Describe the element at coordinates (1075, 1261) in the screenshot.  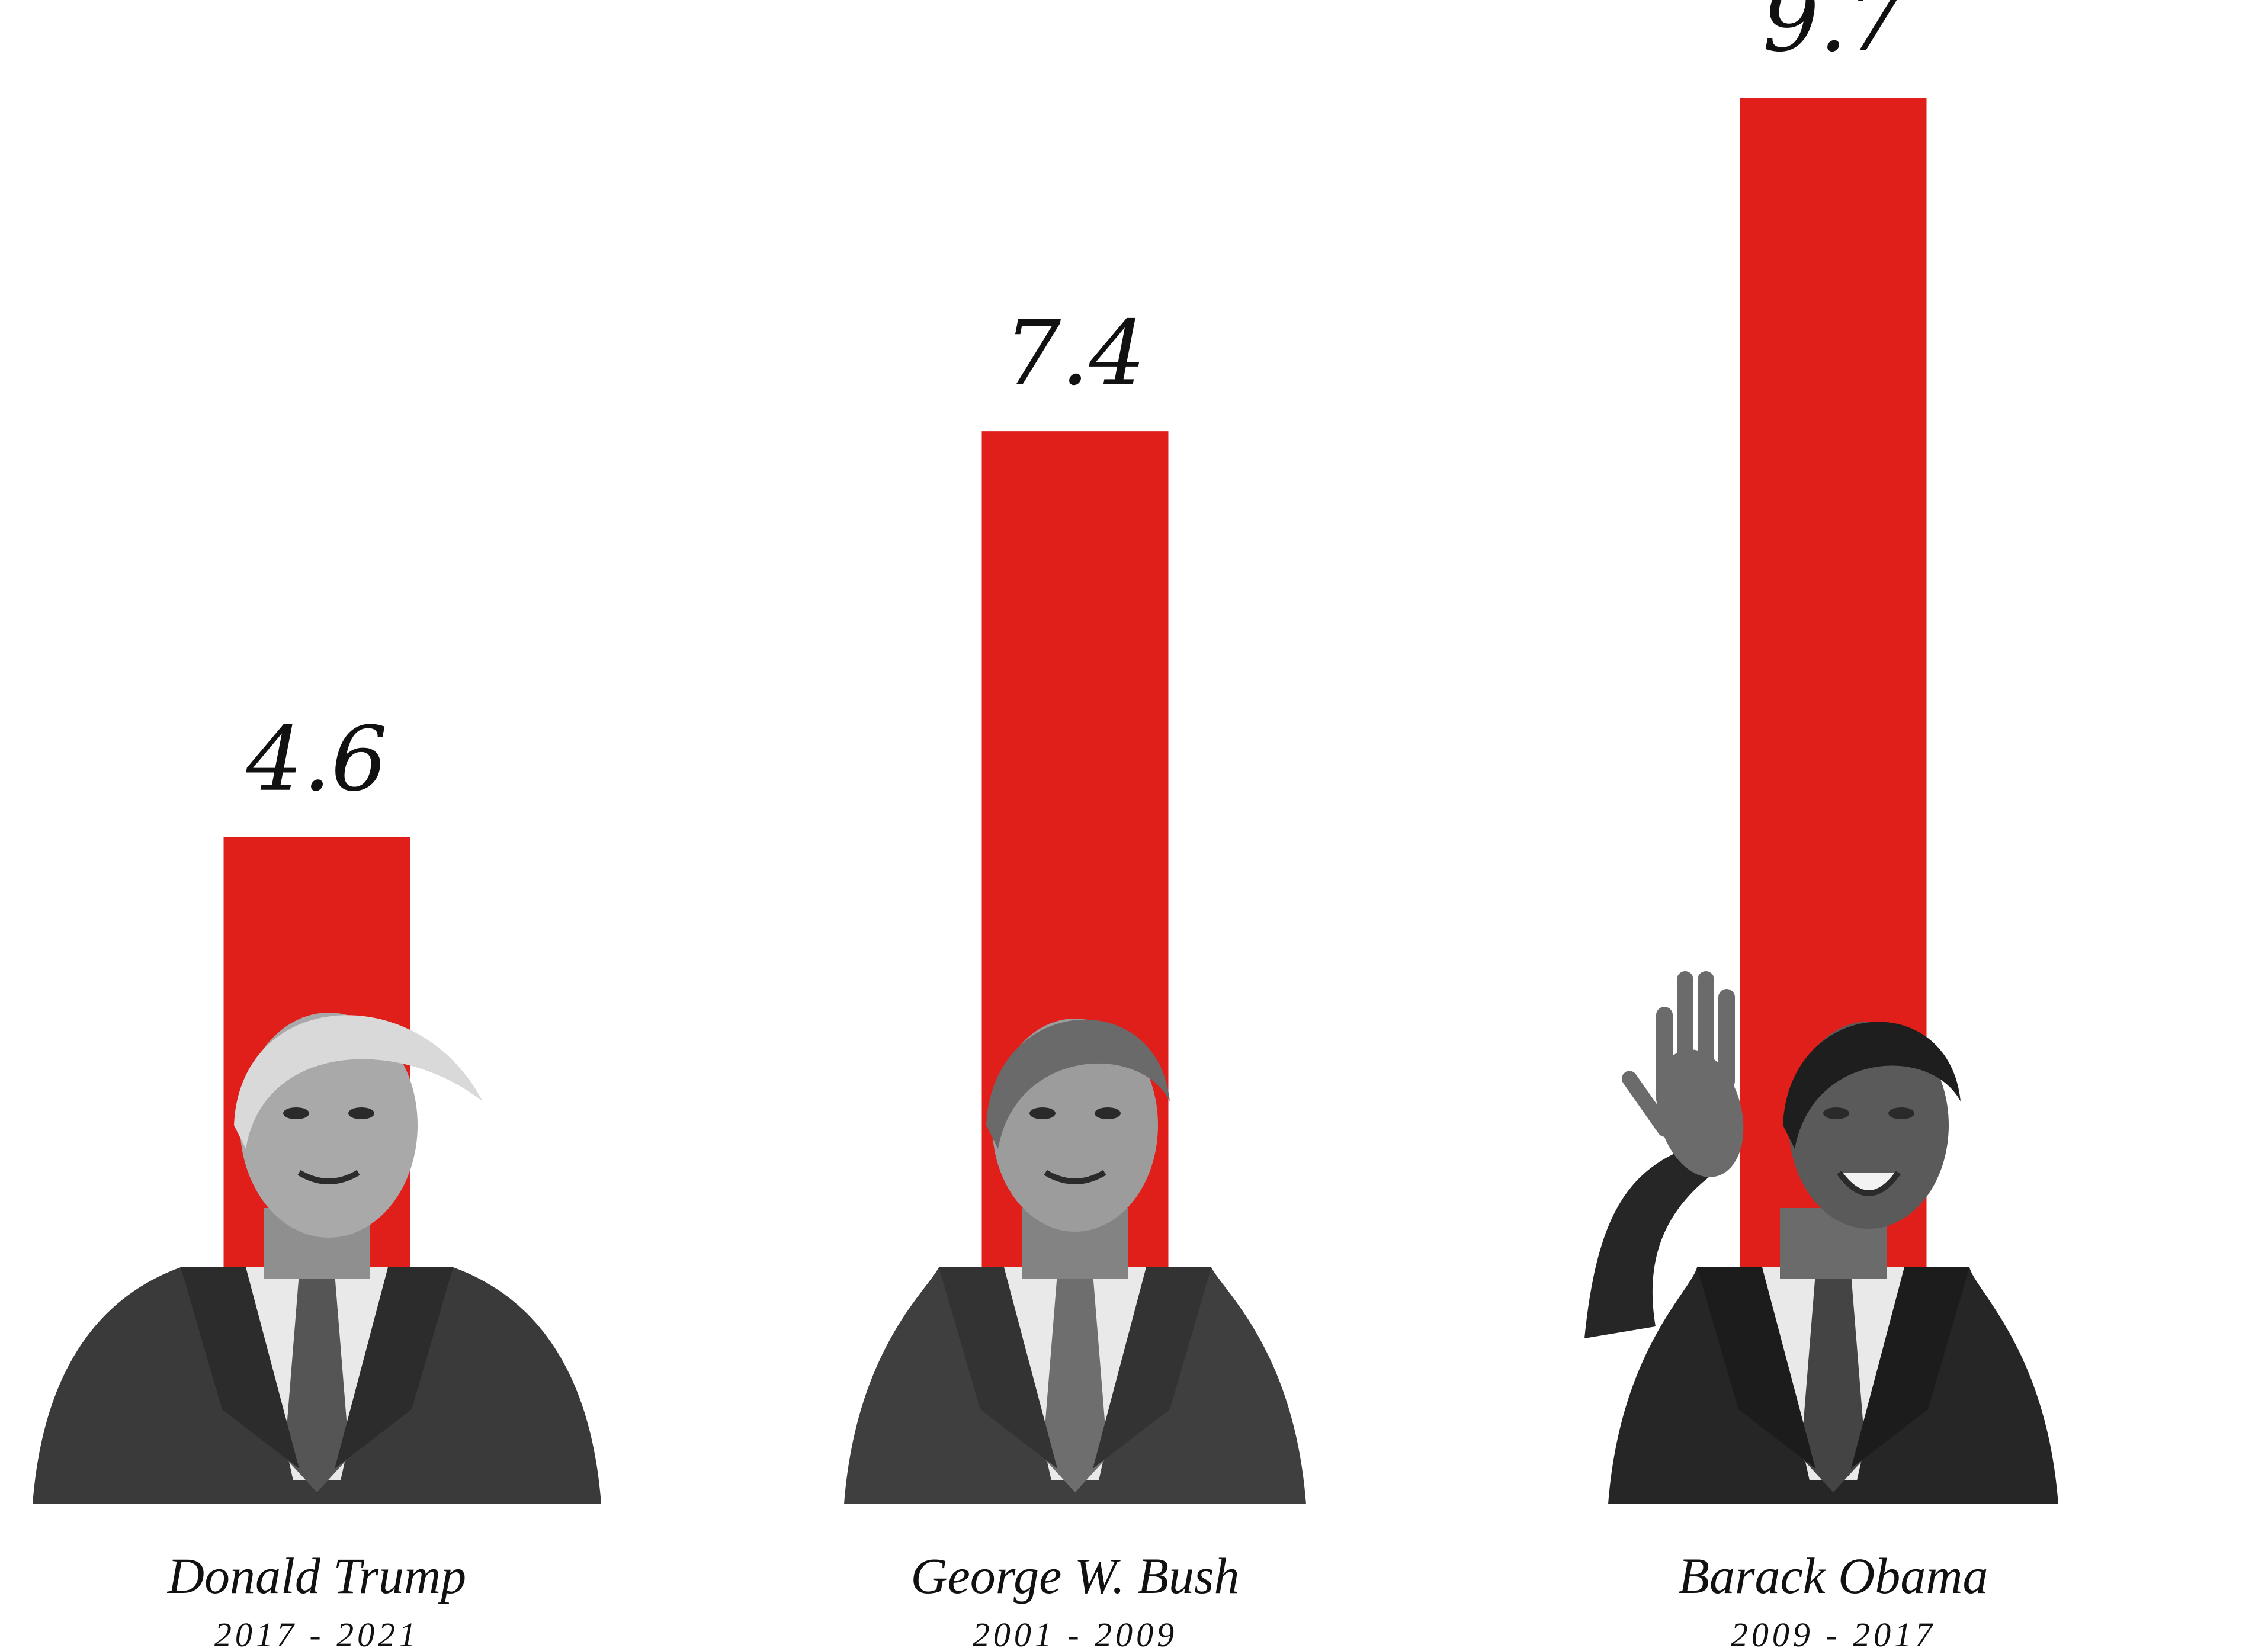
I see `bush-portrait-icon` at that location.